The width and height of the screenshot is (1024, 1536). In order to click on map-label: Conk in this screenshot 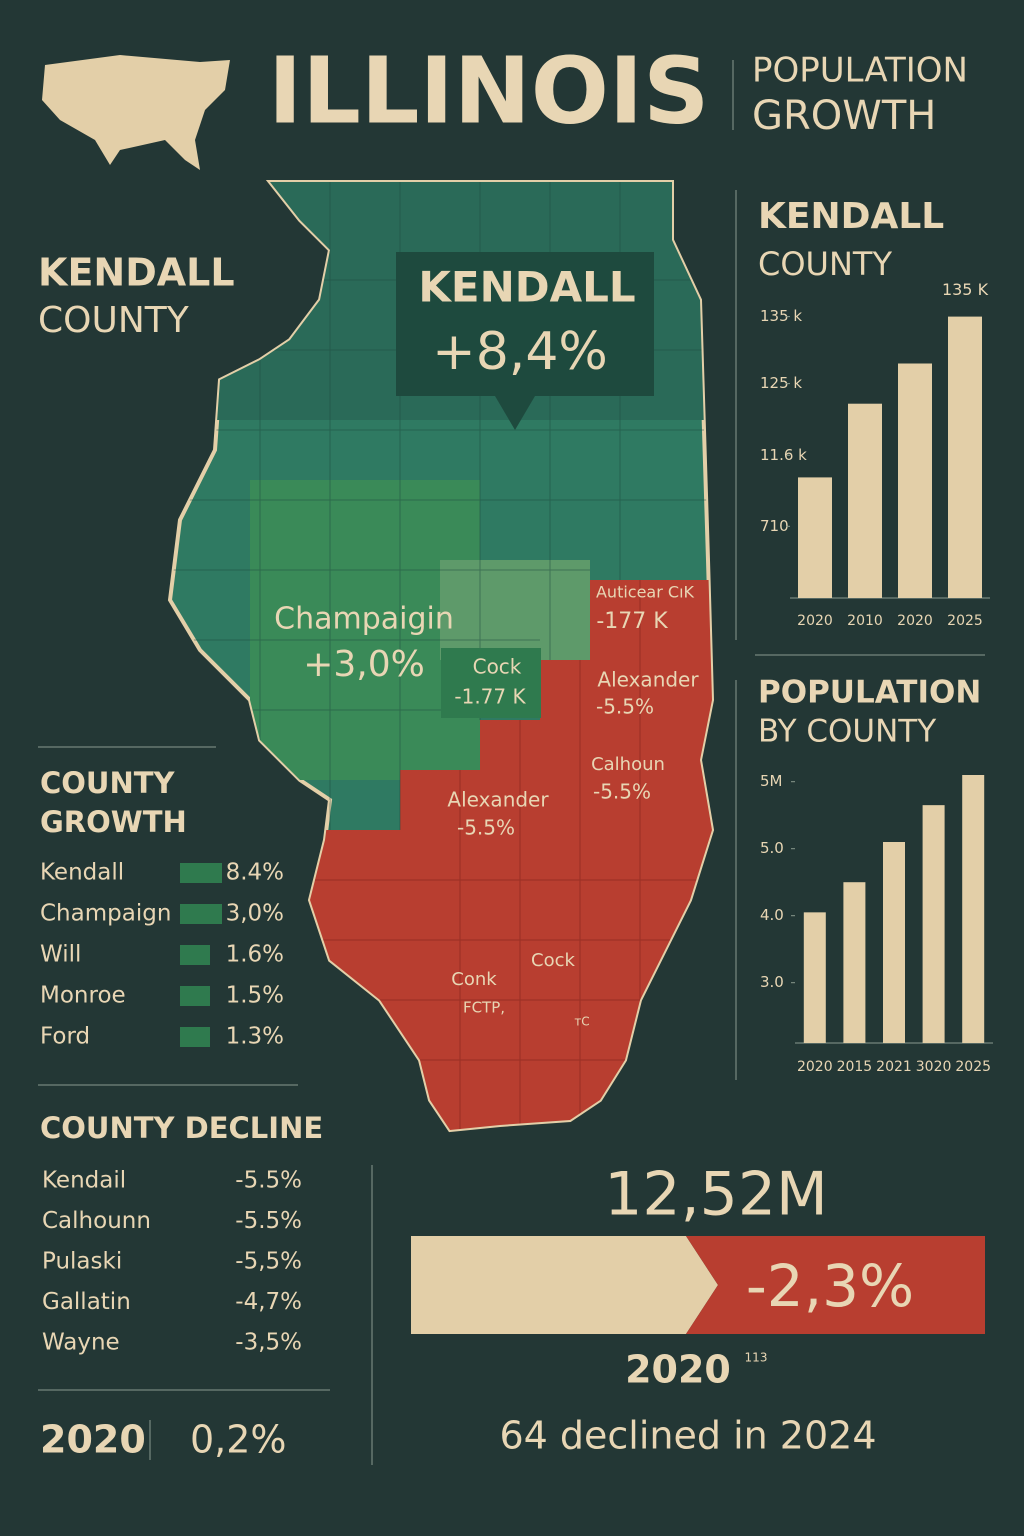, I will do `click(474, 979)`.